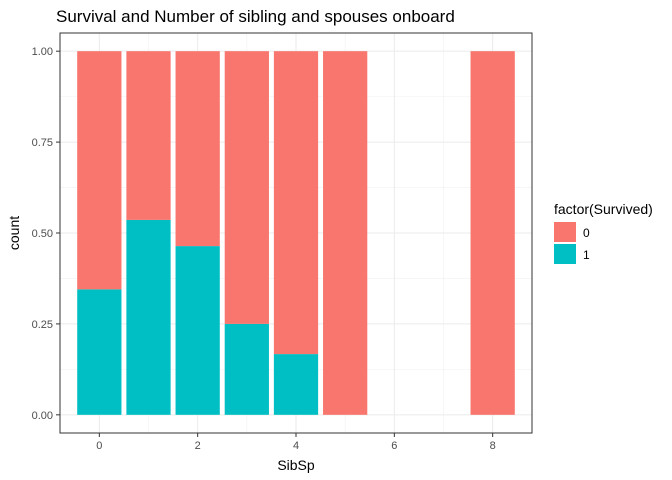 The width and height of the screenshot is (672, 480). Describe the element at coordinates (42, 234) in the screenshot. I see `y-tick-label: 0.50` at that location.